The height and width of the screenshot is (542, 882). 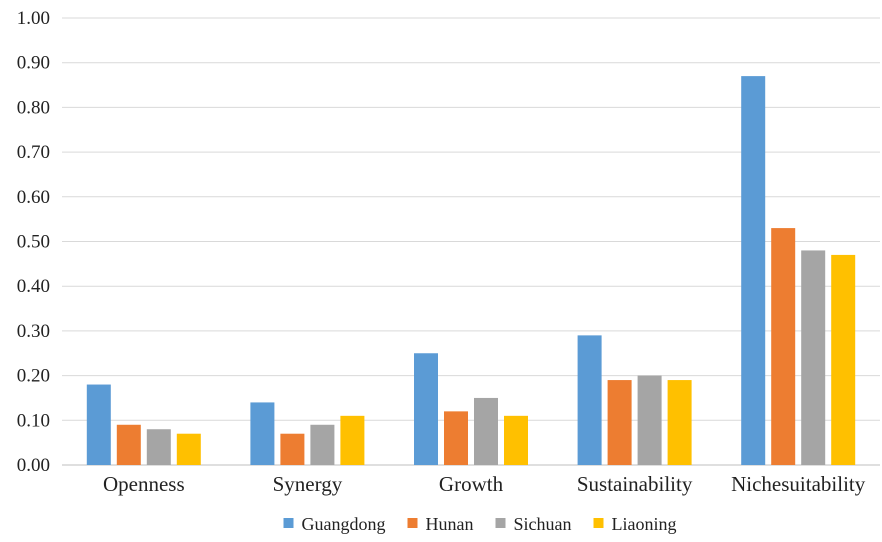 What do you see at coordinates (486, 431) in the screenshot?
I see `bar-sichuan-growth` at bounding box center [486, 431].